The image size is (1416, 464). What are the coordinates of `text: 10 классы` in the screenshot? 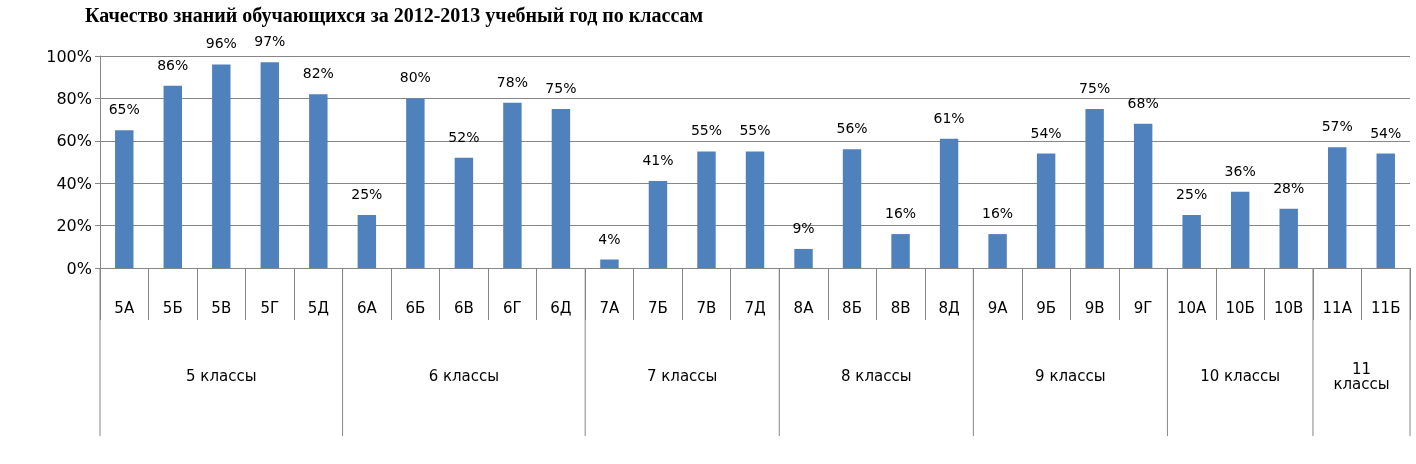 It's located at (1240, 376).